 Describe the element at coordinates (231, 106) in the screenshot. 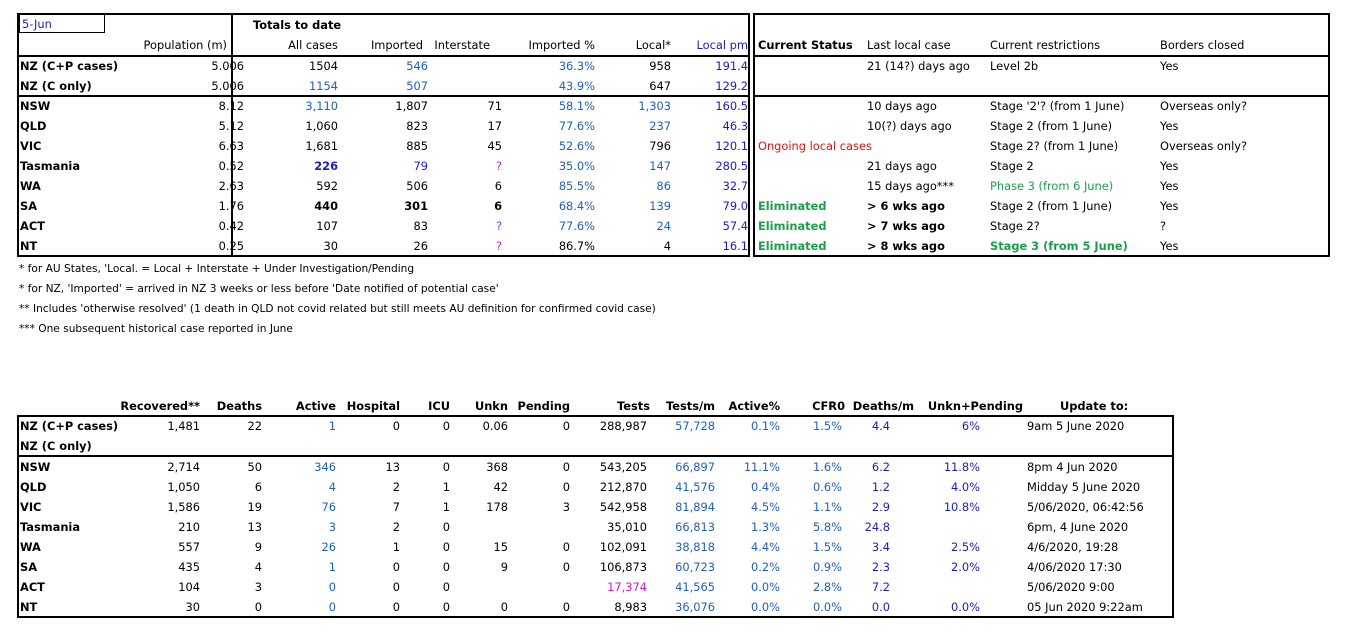

I see `cell: 8.12` at that location.